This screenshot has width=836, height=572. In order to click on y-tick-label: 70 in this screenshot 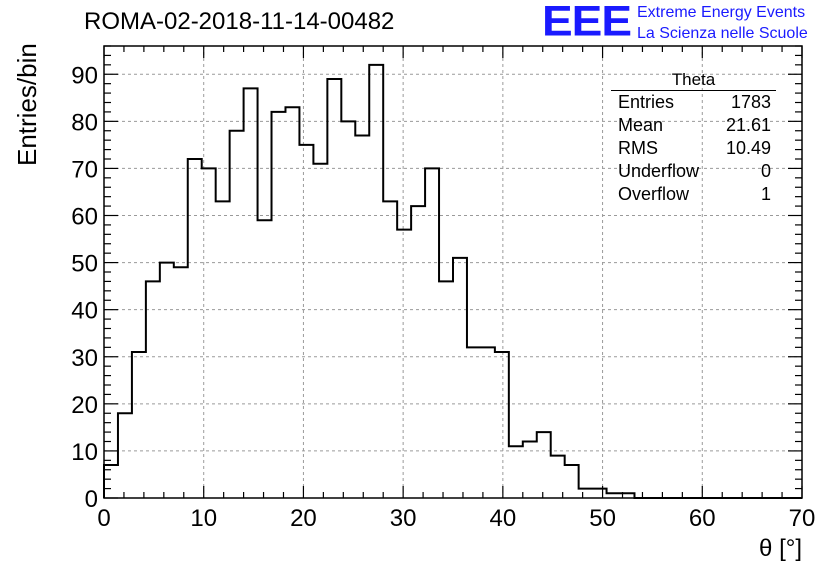, I will do `click(84, 169)`.